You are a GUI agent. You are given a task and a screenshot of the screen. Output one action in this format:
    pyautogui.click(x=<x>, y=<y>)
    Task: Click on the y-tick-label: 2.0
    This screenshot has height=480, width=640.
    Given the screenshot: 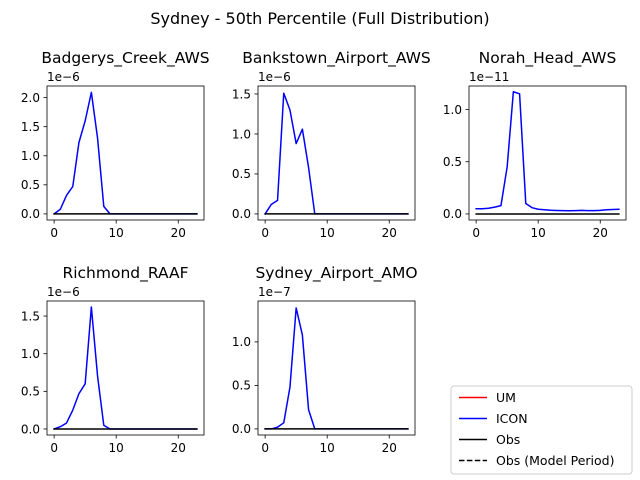 What is the action you would take?
    pyautogui.click(x=30, y=98)
    